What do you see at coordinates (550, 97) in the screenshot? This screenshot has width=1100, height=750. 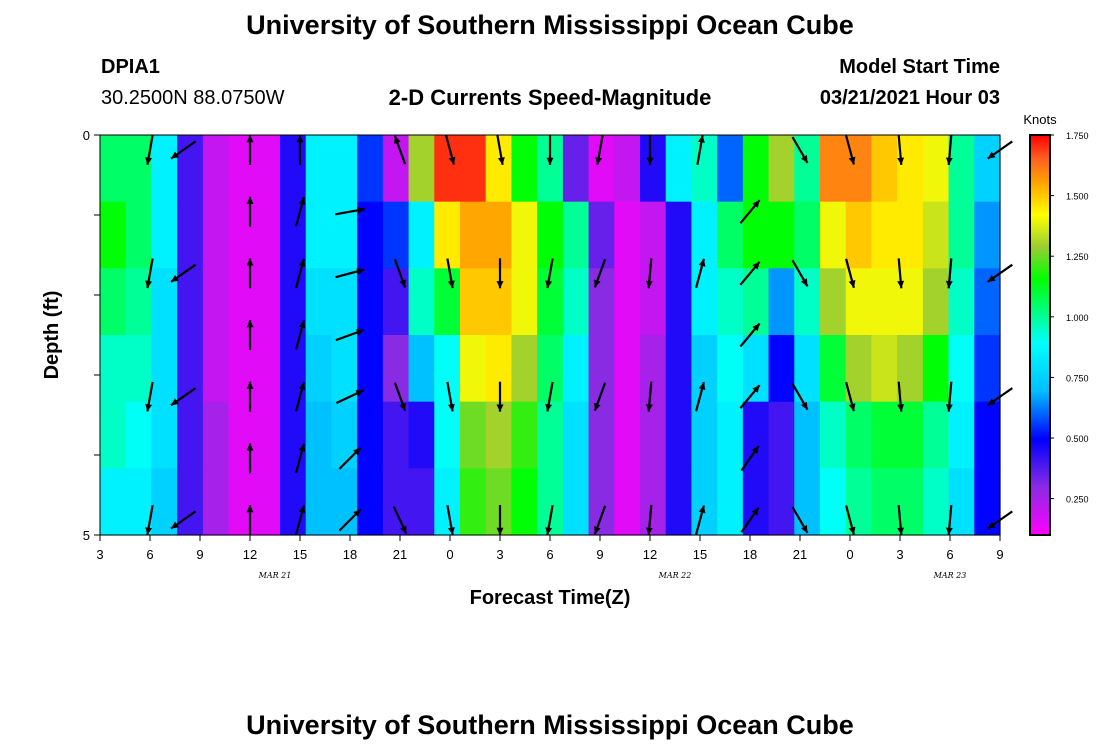 I see `plot-title: 2-D Currents Speed-Magnitude` at bounding box center [550, 97].